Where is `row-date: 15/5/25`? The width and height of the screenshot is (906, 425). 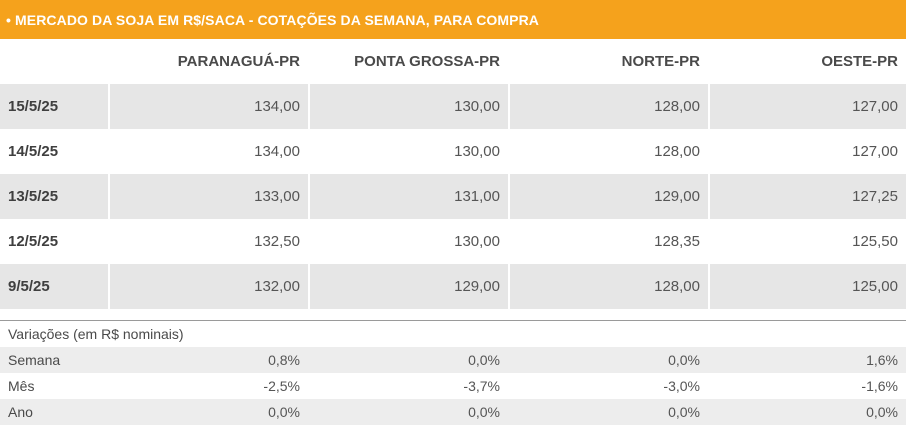
row-date: 15/5/25 is located at coordinates (33, 106).